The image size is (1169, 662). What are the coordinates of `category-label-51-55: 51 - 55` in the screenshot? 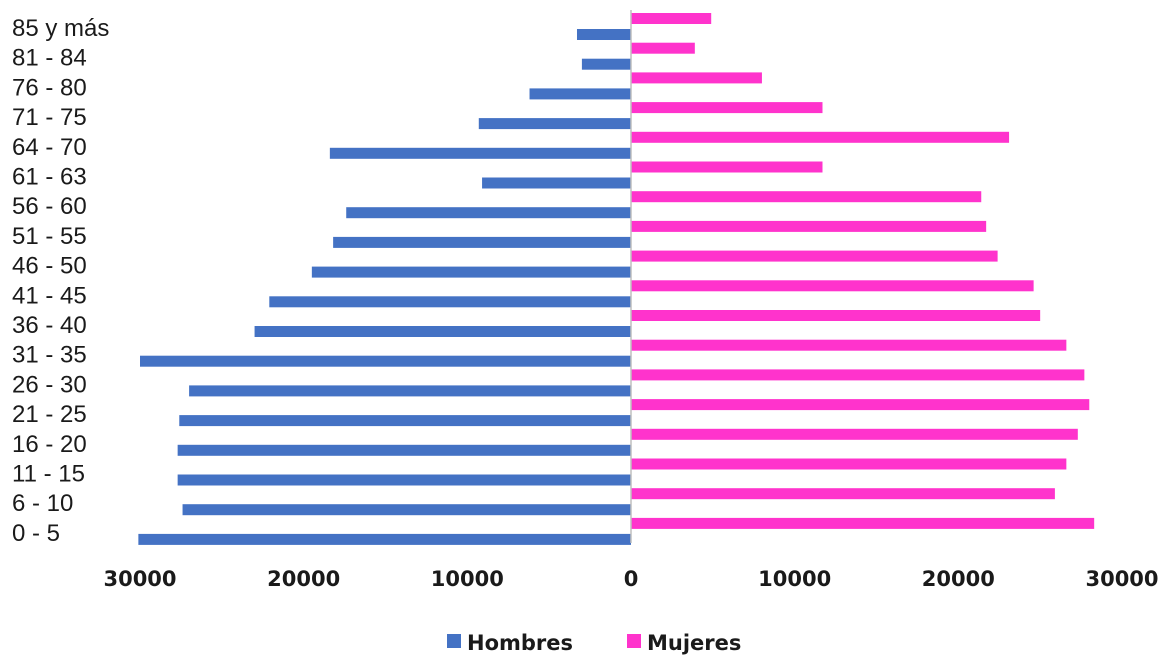 It's located at (49, 236).